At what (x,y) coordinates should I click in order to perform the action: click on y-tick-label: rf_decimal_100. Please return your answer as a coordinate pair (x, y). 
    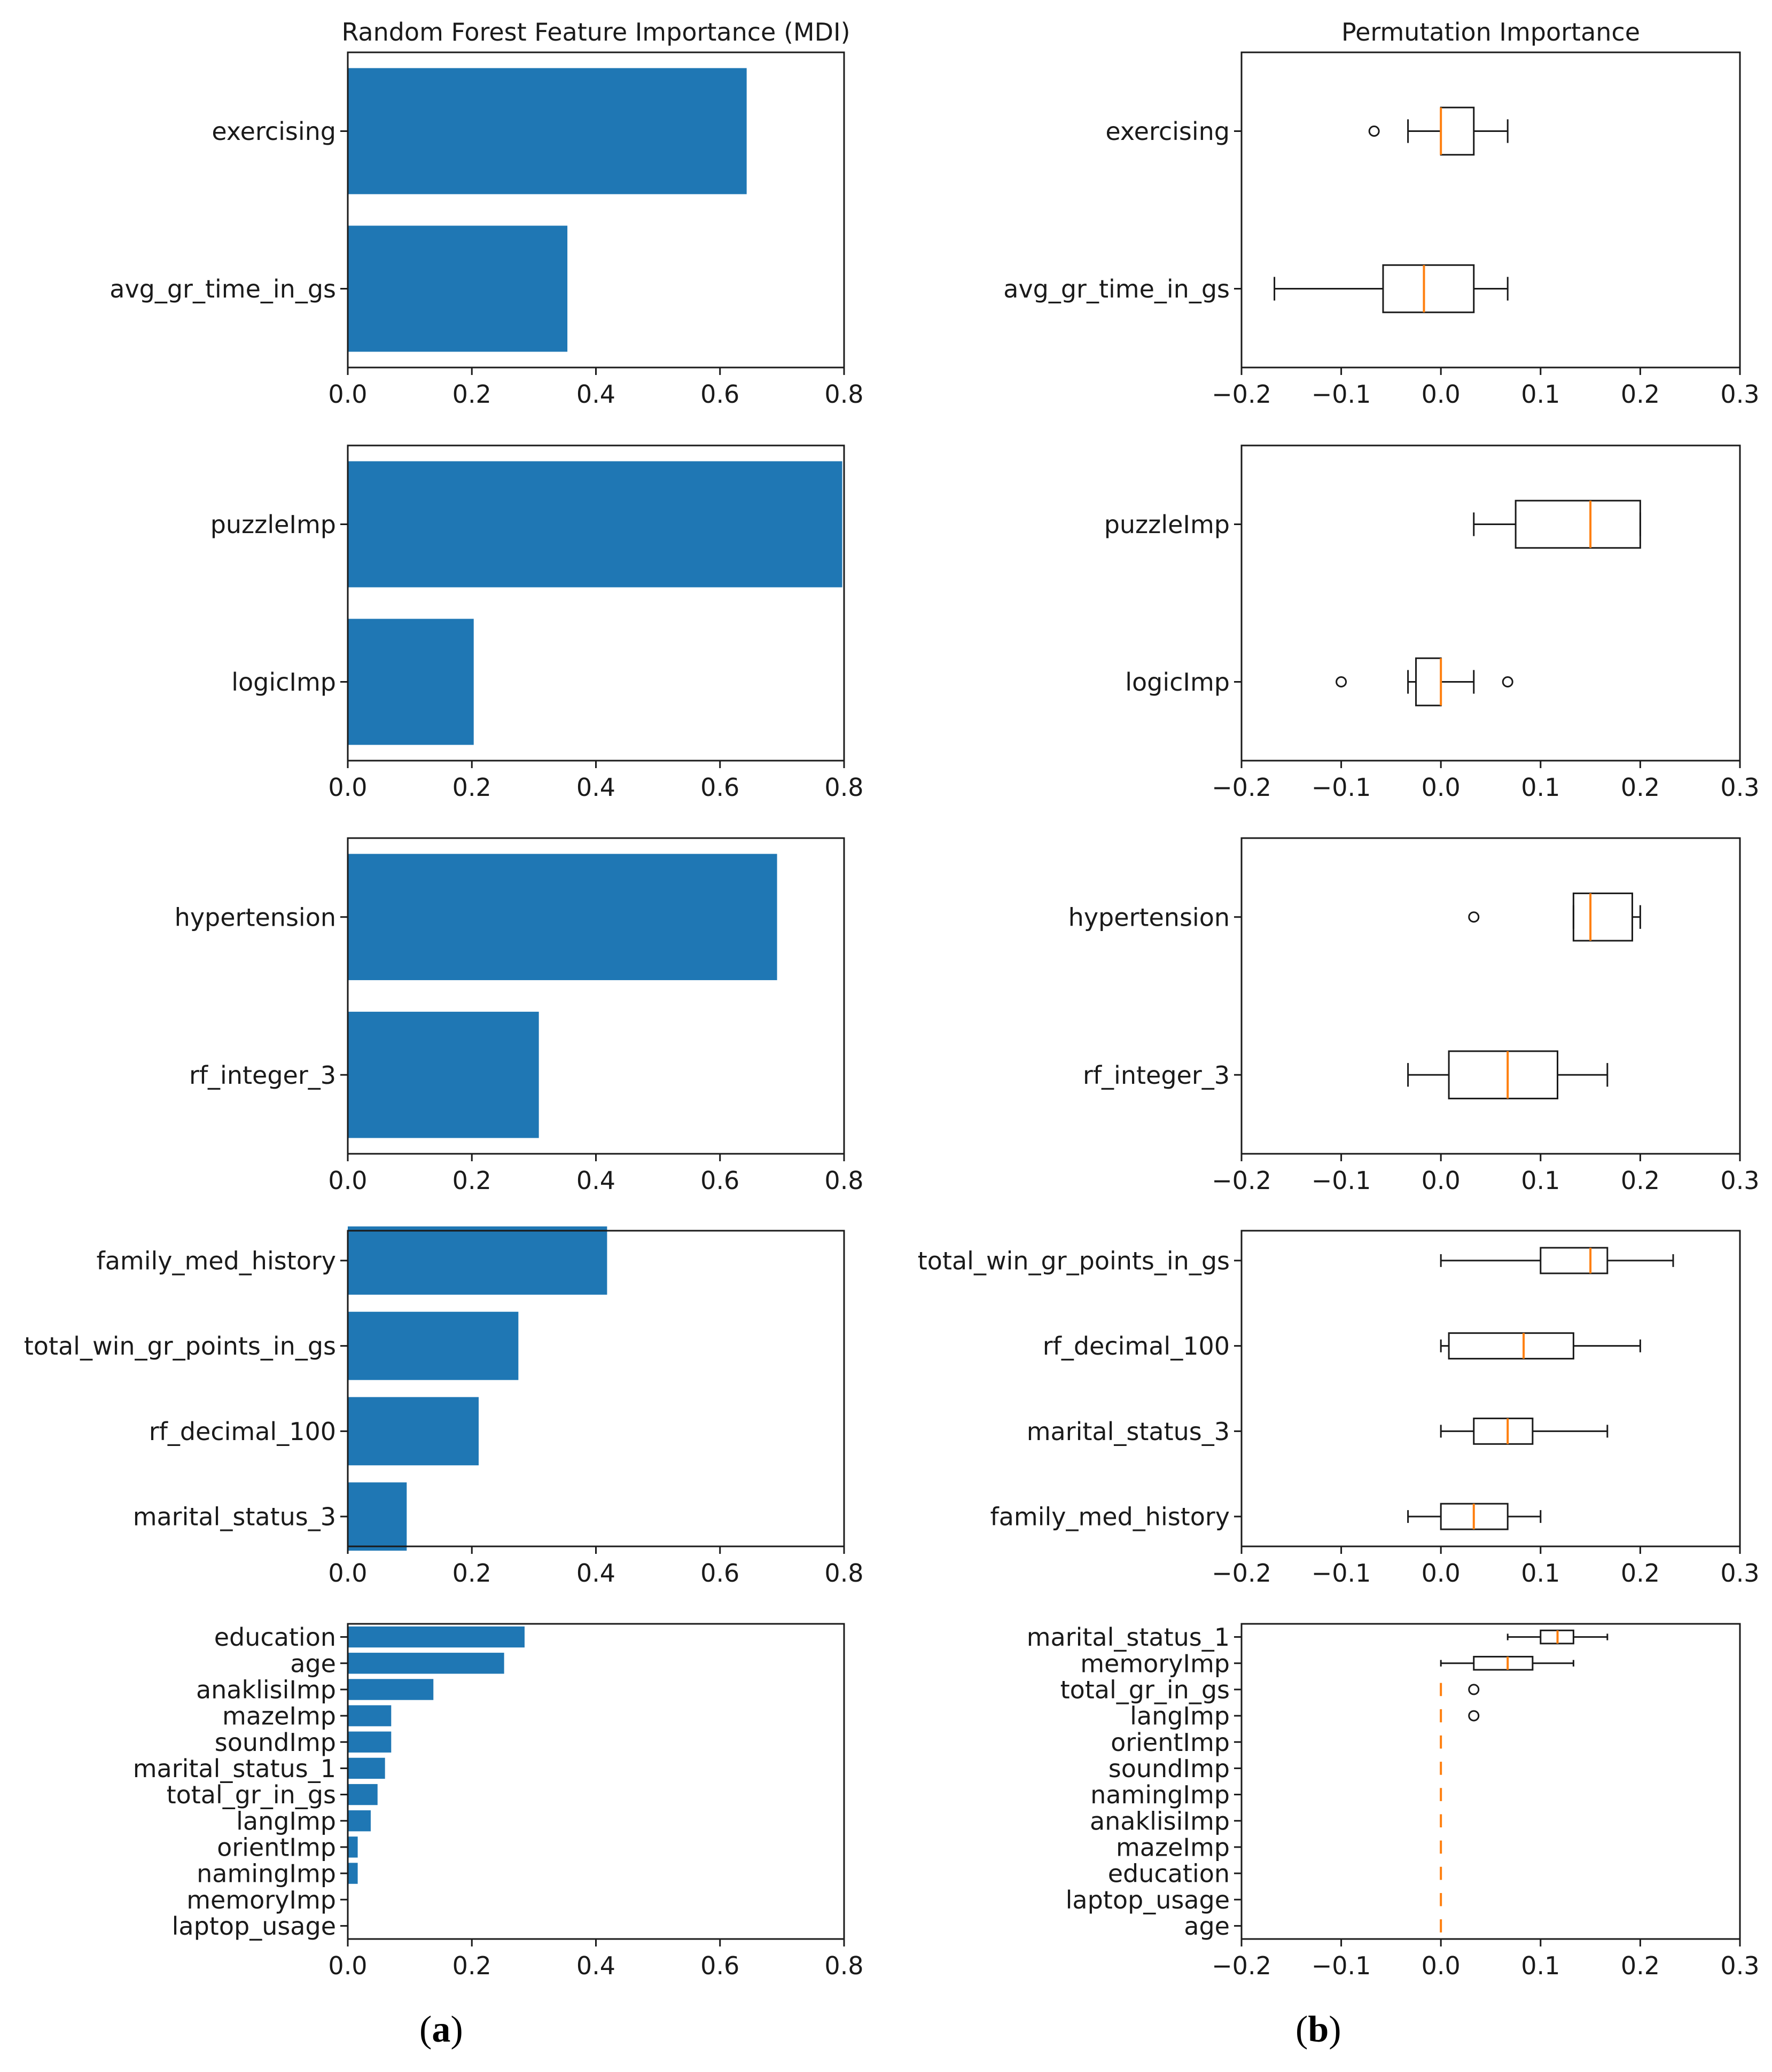
    Looking at the image, I should click on (242, 1431).